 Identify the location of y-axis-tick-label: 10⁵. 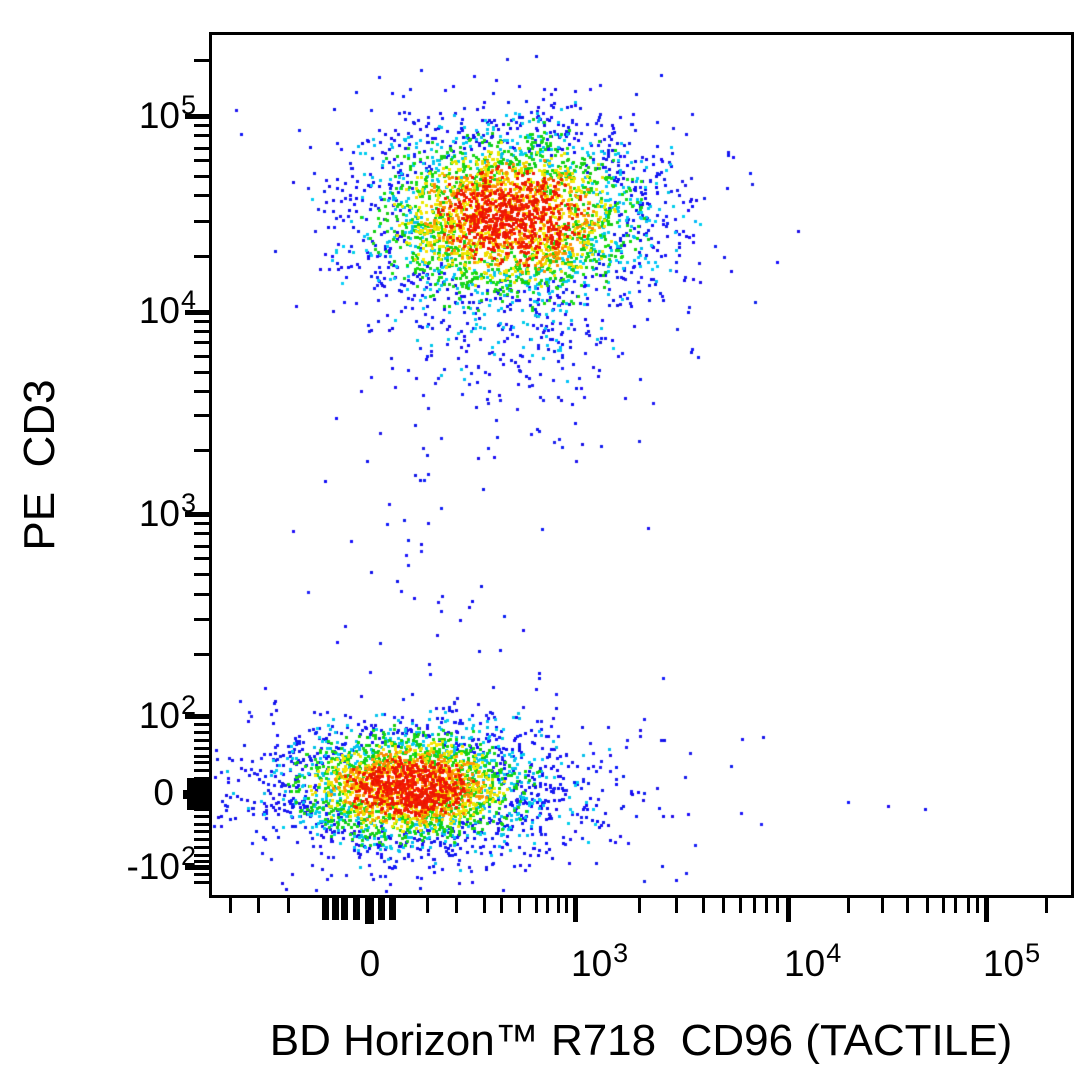
(167, 114).